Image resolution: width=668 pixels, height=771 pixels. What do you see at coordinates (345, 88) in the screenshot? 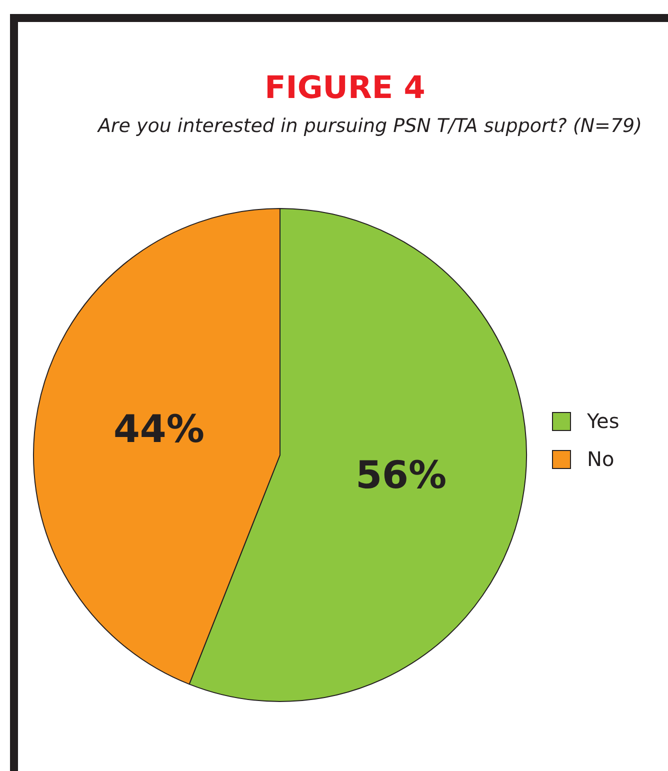
I see `chart-title: FIGURE 4` at bounding box center [345, 88].